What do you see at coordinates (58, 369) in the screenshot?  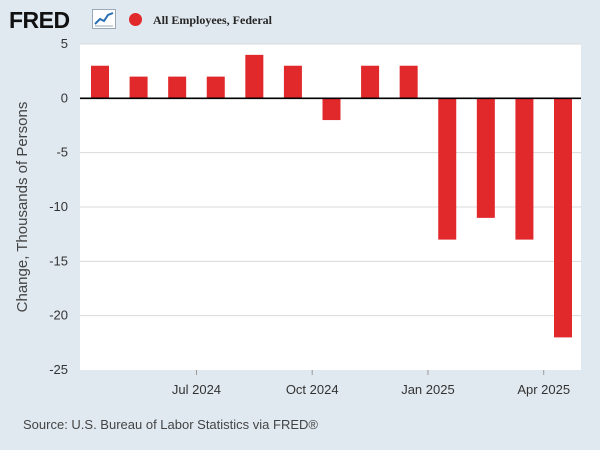 I see `y-tick-label: -25` at bounding box center [58, 369].